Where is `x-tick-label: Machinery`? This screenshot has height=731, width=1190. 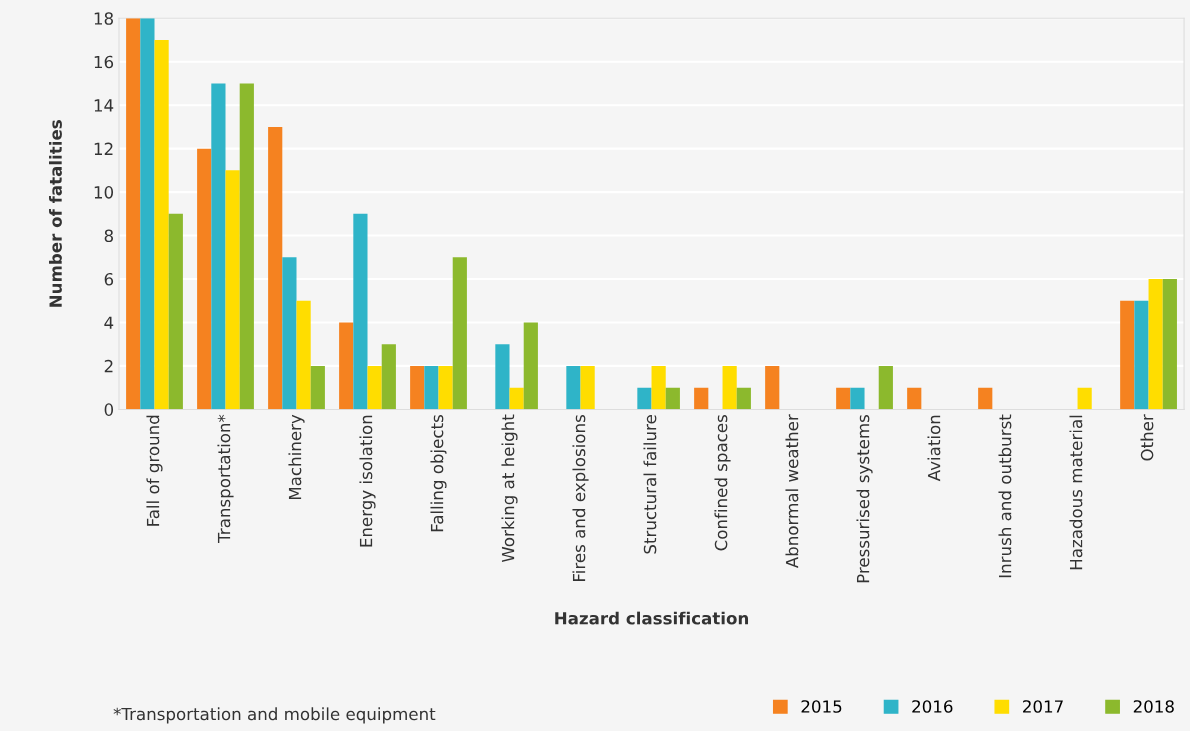
x-tick-label: Machinery is located at coordinates (296, 457).